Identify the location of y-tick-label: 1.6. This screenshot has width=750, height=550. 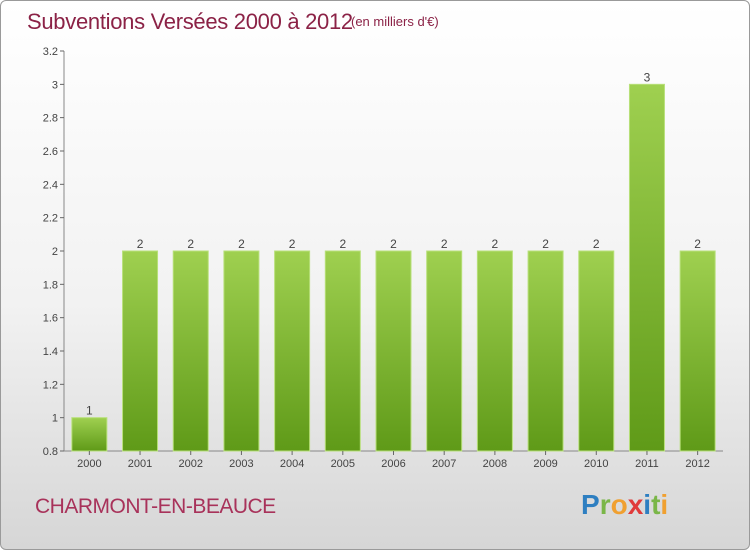
(50, 319).